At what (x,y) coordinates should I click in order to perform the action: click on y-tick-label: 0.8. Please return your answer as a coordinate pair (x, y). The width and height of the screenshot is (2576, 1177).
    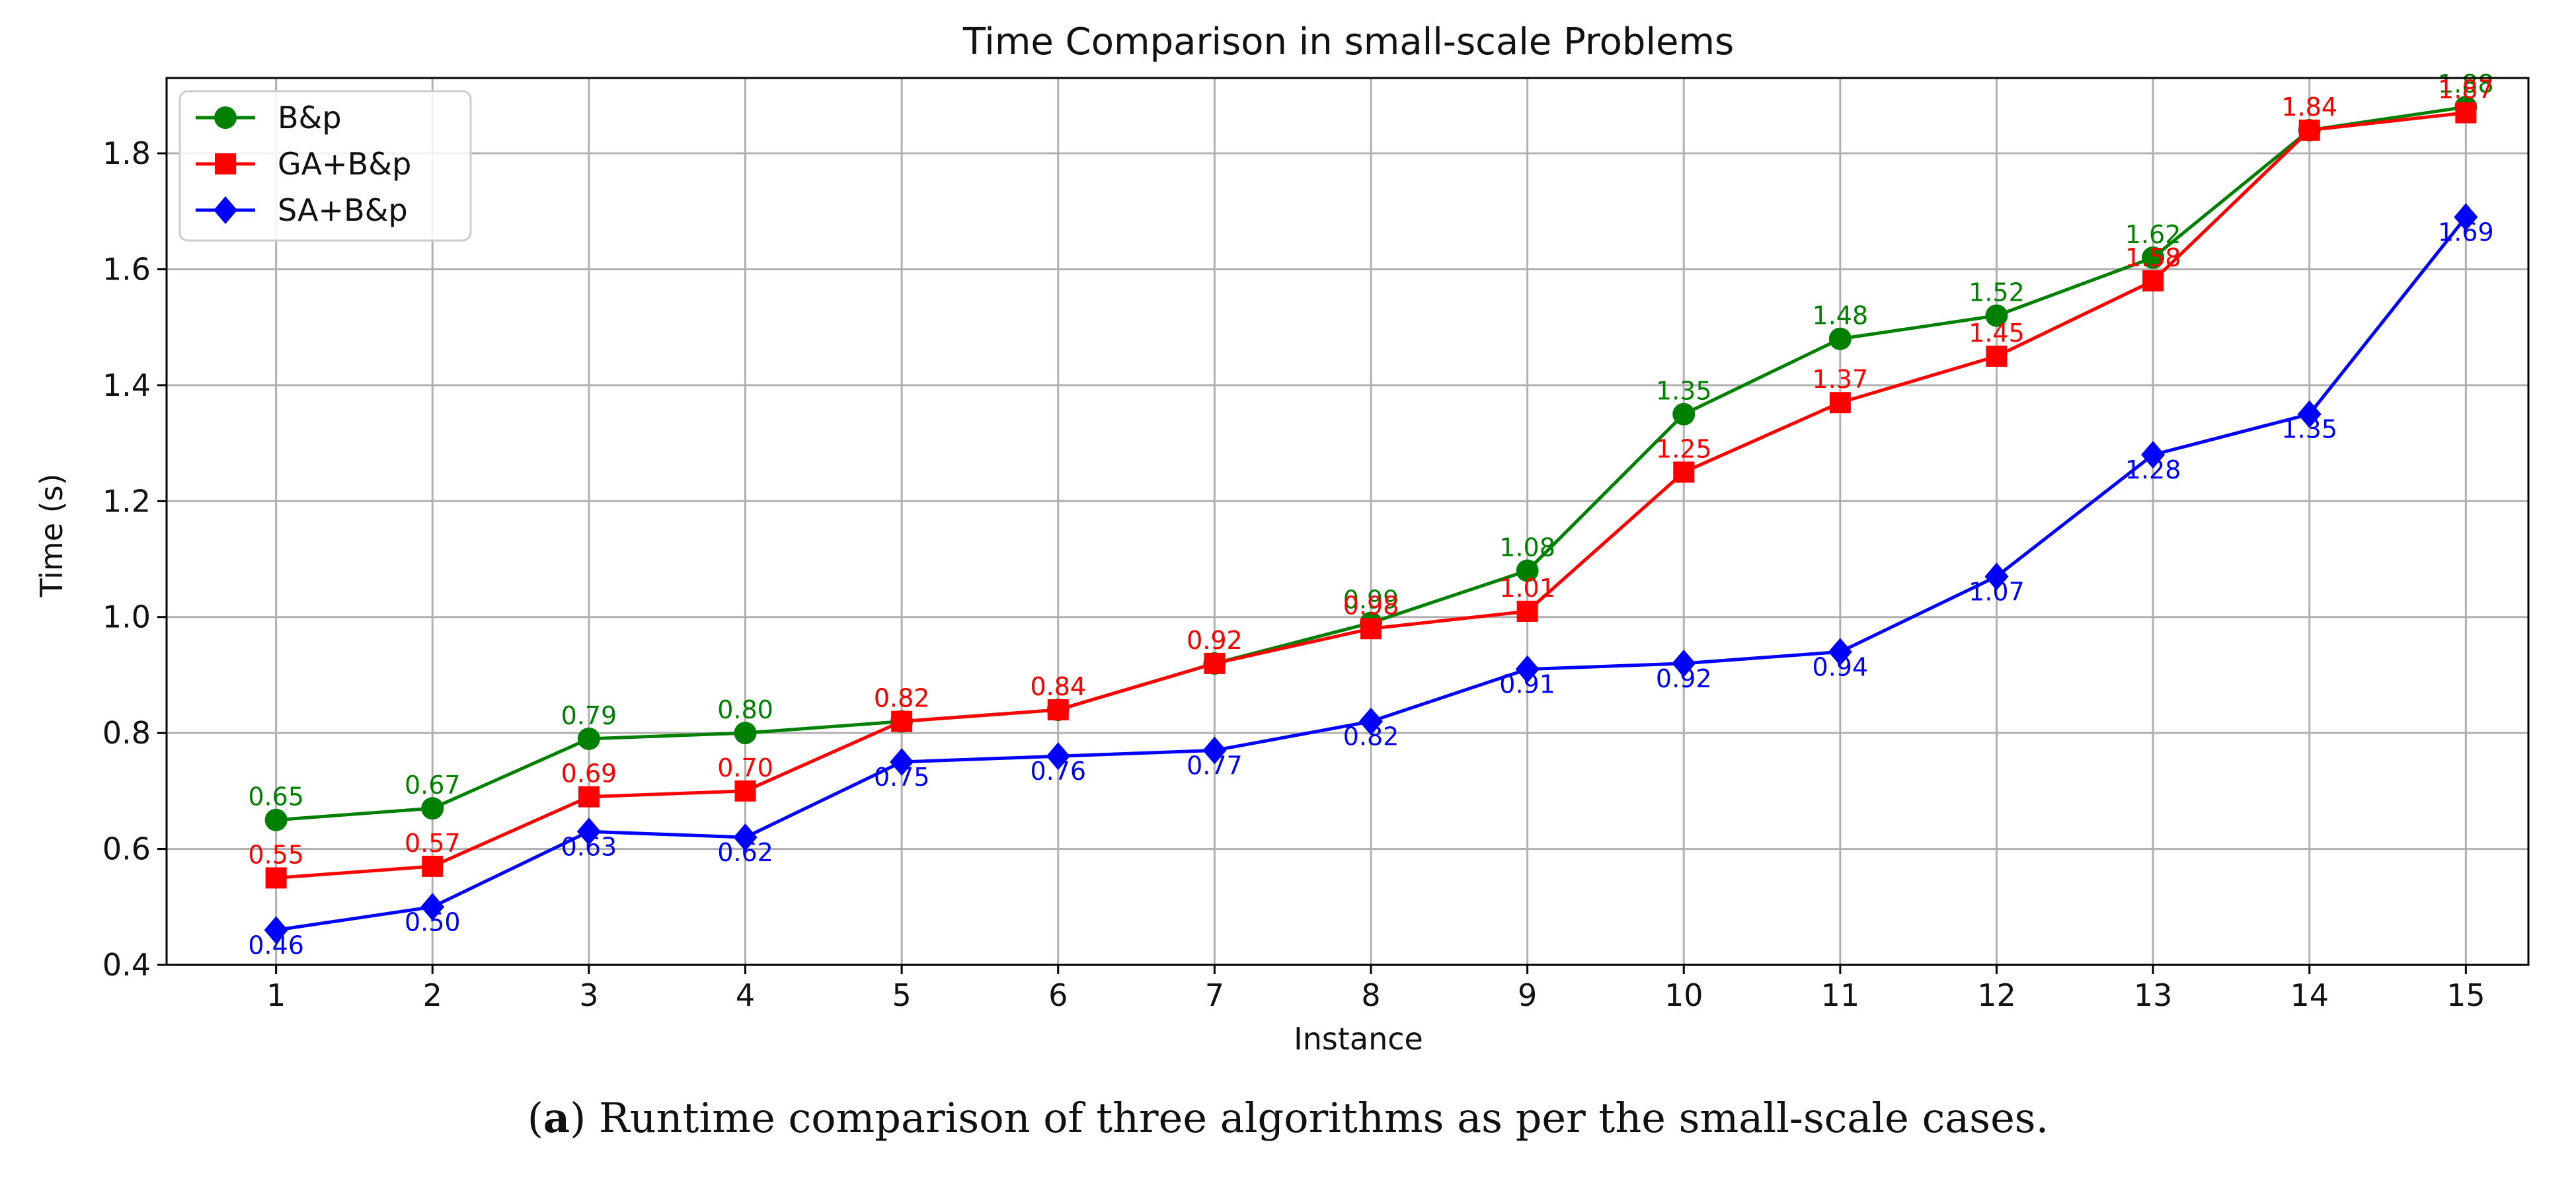
    Looking at the image, I should click on (126, 733).